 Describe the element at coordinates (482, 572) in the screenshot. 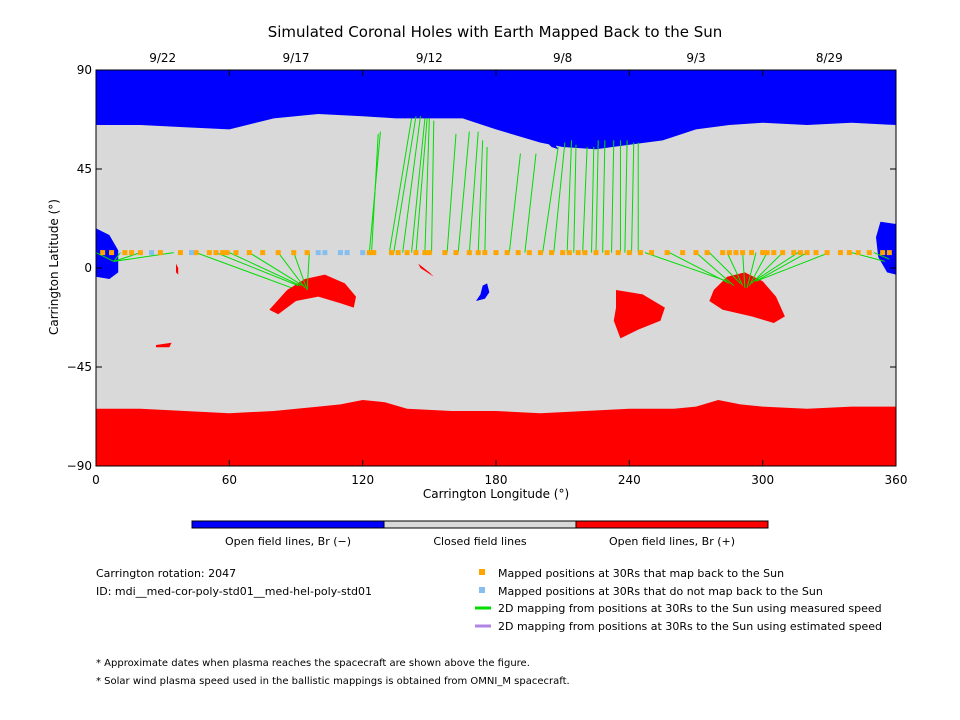

I see `legend-mapped-marker` at that location.